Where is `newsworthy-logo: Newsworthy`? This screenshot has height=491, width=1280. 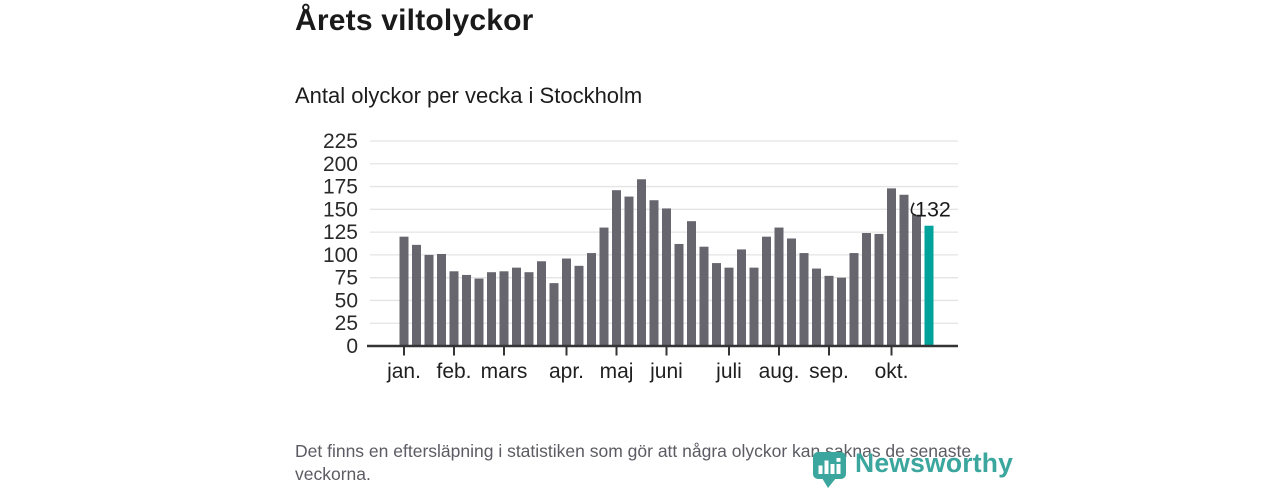 newsworthy-logo: Newsworthy is located at coordinates (913, 468).